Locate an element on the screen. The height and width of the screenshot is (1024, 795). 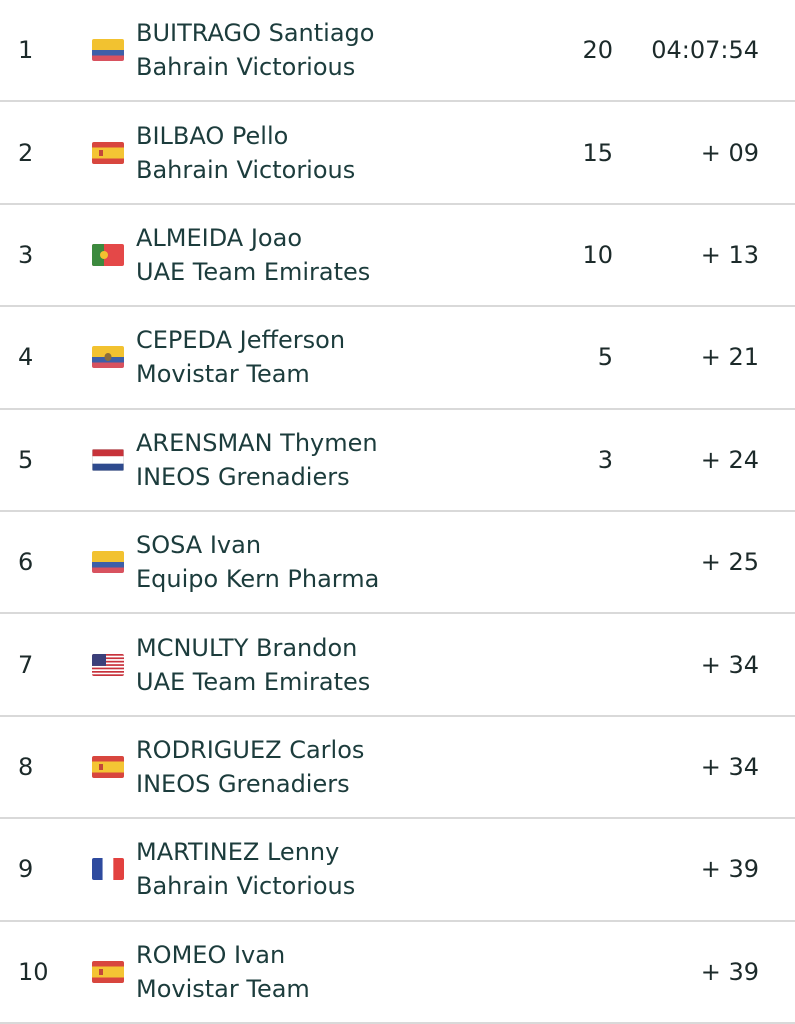
rank: 9 is located at coordinates (26, 869).